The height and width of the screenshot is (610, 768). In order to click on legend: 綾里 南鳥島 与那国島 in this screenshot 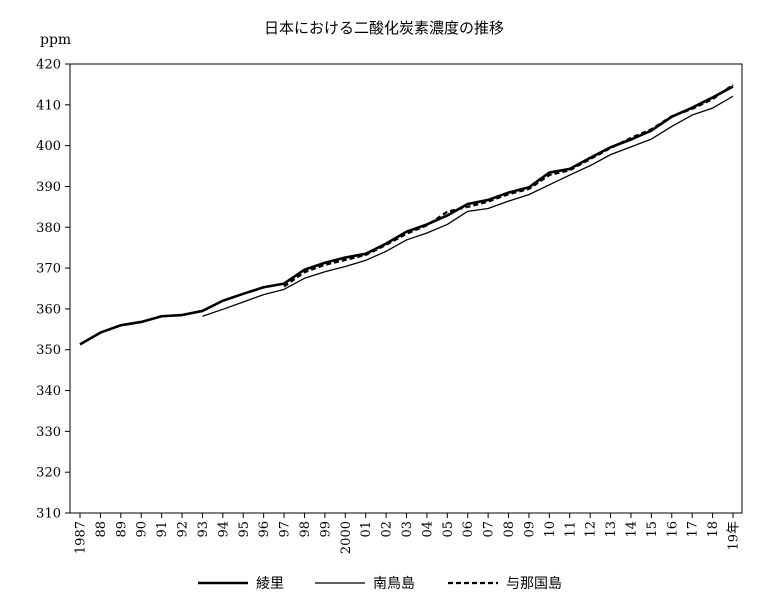, I will do `click(380, 584)`.